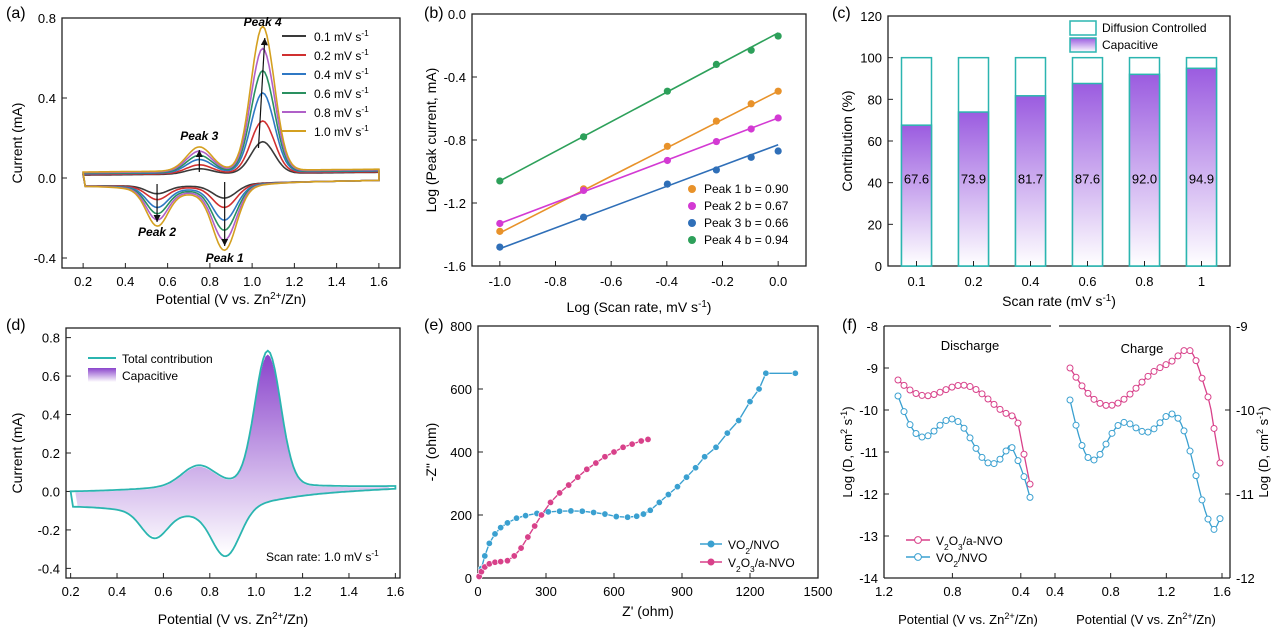 This screenshot has width=1280, height=631. Describe the element at coordinates (210, 281) in the screenshot. I see `x-tick-label: 0.8` at that location.